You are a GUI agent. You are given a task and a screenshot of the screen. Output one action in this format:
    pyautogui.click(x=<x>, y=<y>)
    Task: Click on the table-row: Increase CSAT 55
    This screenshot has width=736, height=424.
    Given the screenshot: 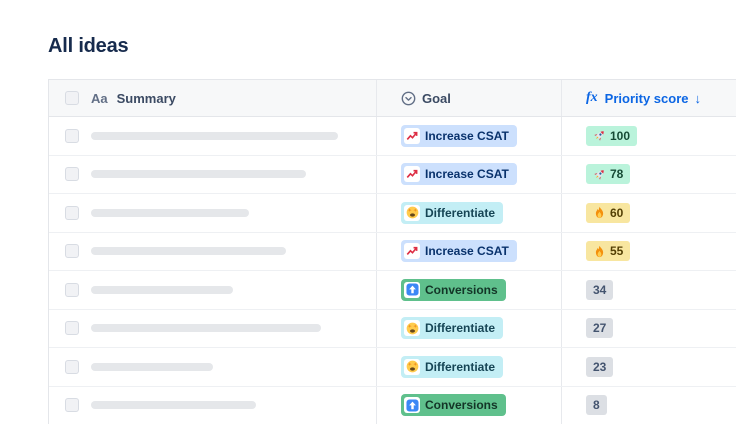 What is the action you would take?
    pyautogui.click(x=392, y=251)
    